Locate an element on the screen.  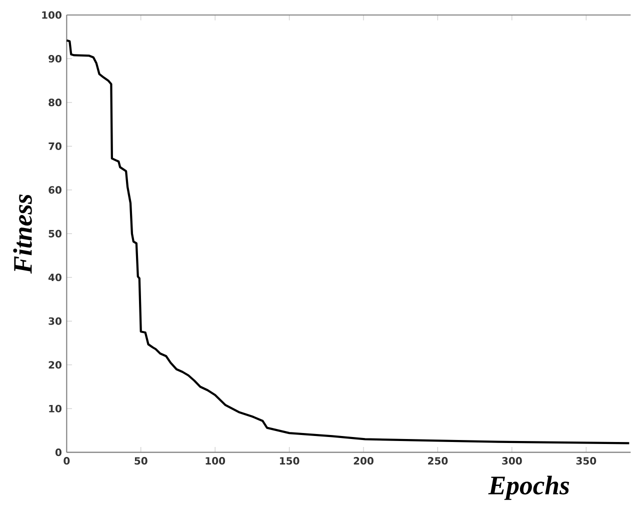
x-tick-label: 250 is located at coordinates (438, 461).